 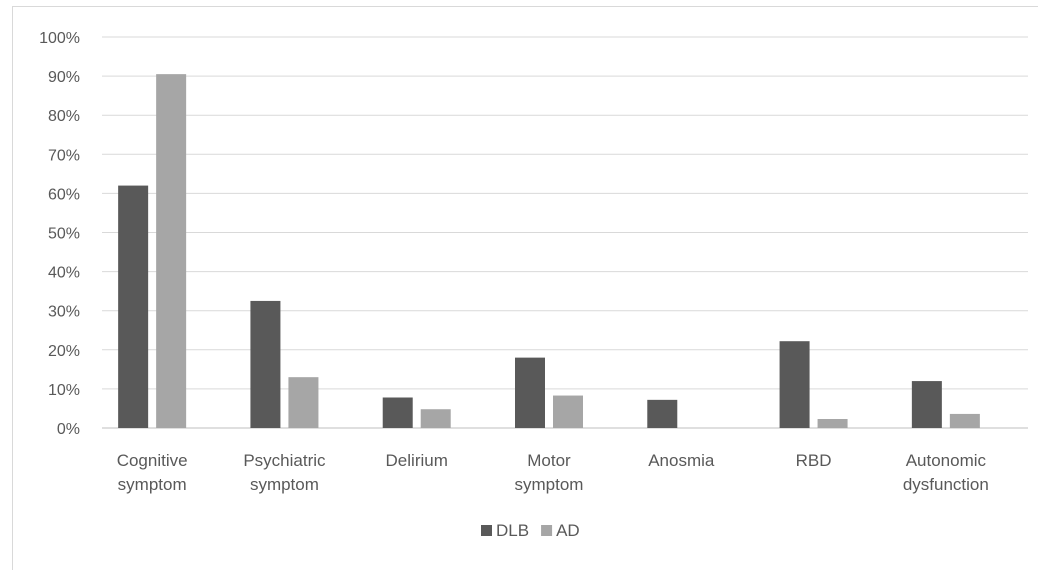 What do you see at coordinates (64, 194) in the screenshot?
I see `y-tick-label: 60%` at bounding box center [64, 194].